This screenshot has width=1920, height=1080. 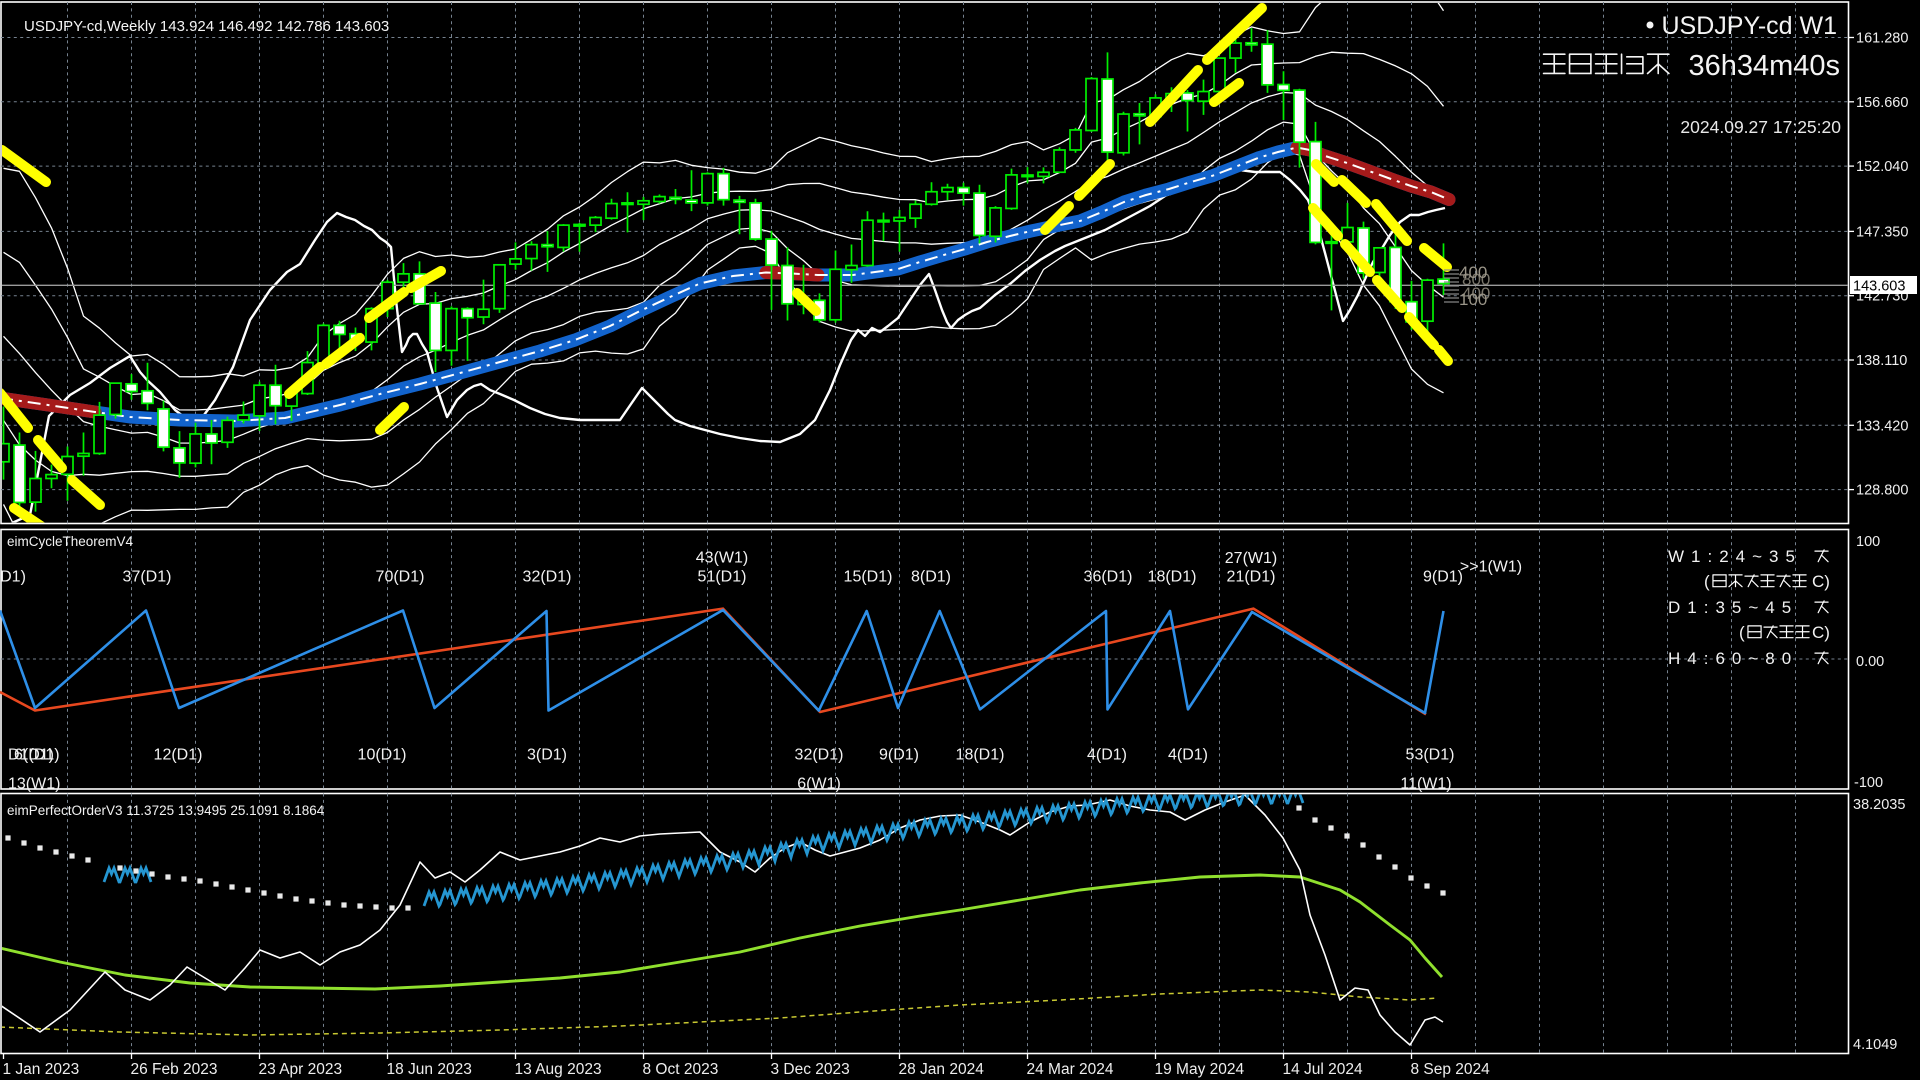 I want to click on svg-text: 21(D1), so click(x=1251, y=577).